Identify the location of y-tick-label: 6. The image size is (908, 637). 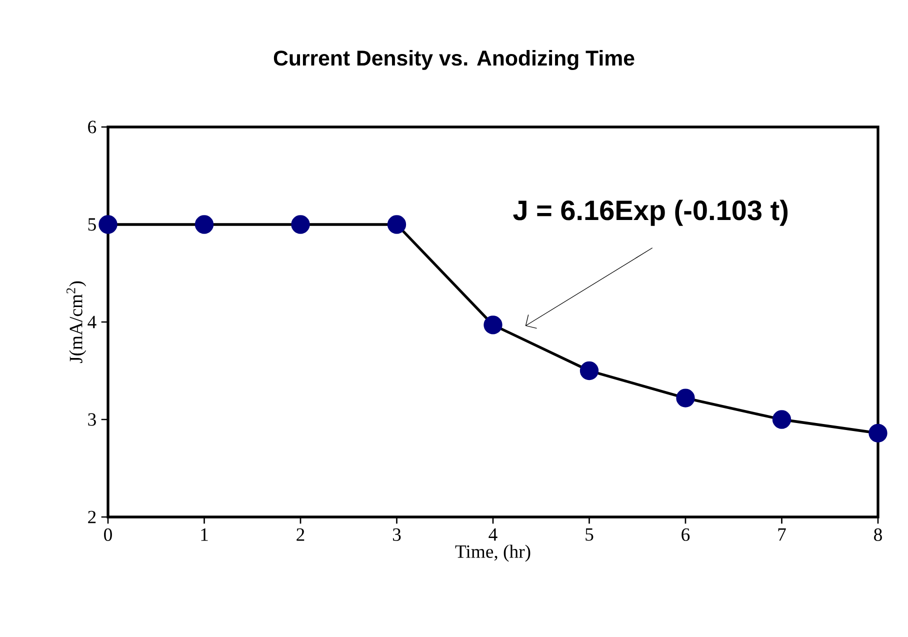
(92, 127).